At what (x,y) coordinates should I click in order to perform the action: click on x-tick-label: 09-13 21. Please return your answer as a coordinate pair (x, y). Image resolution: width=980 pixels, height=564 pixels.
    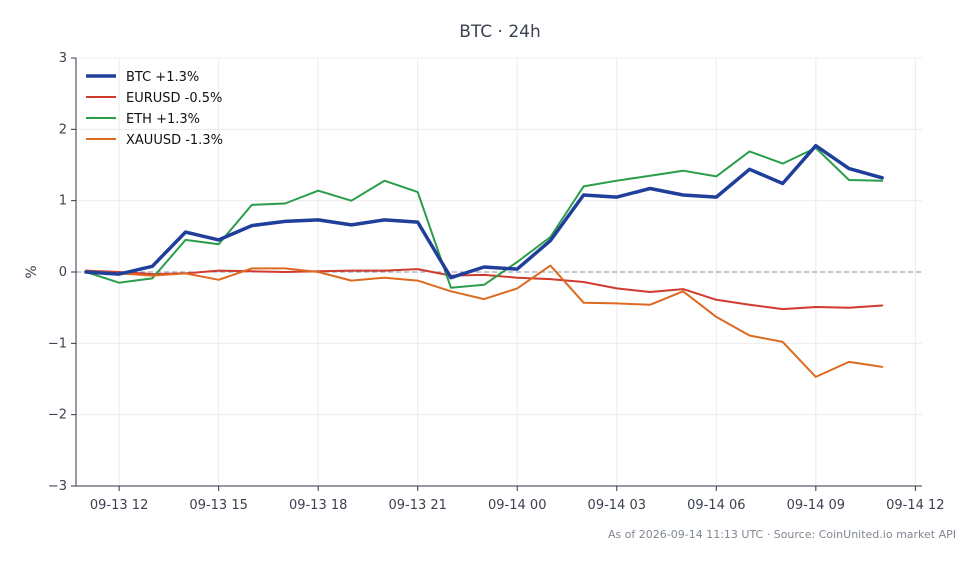
    Looking at the image, I should click on (417, 505).